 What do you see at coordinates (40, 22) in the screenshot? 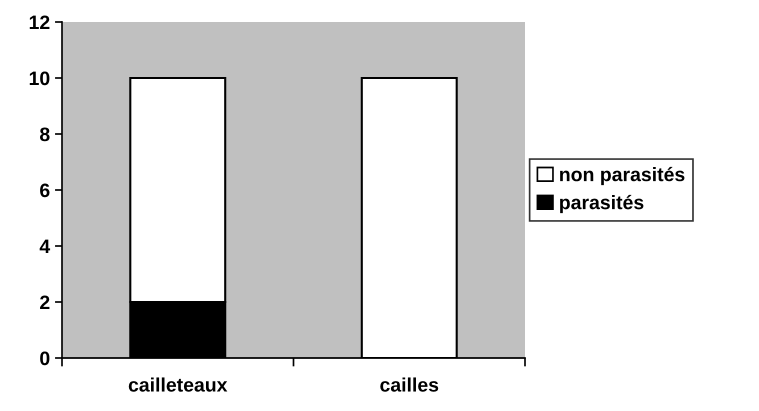
I see `y-tick-label: 12` at bounding box center [40, 22].